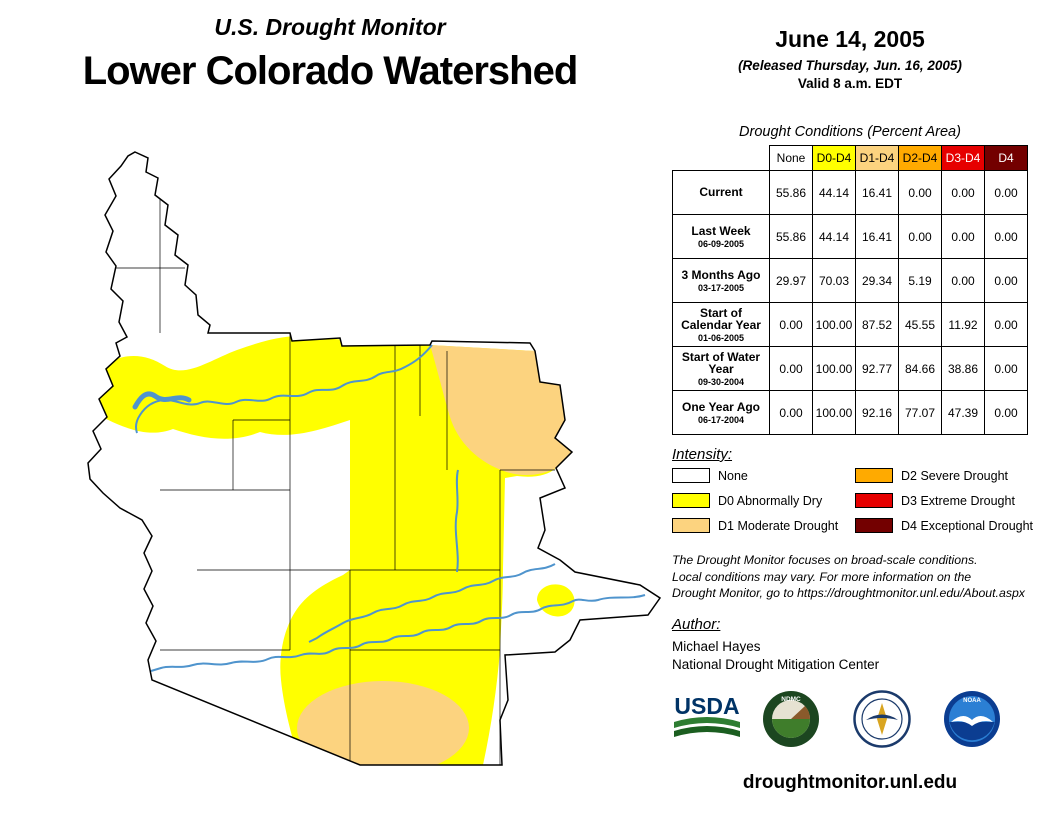 The width and height of the screenshot is (1056, 816). I want to click on report-supertitle: U.S. Drought Monitor, so click(330, 27).